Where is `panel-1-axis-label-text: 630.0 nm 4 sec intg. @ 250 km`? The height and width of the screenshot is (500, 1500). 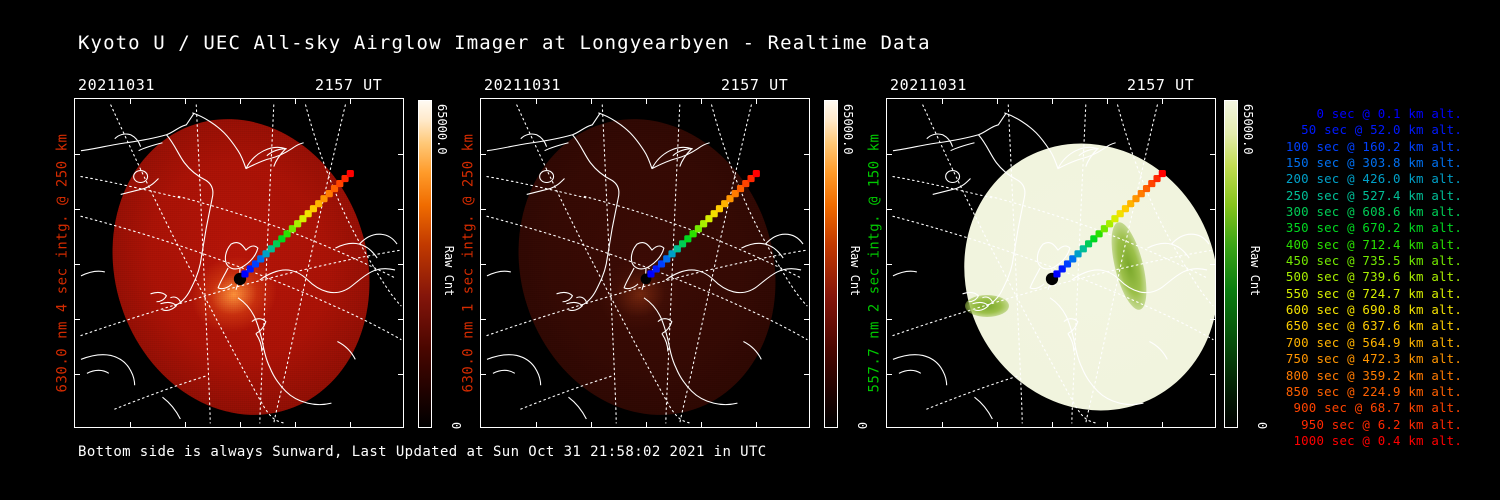
panel-1-axis-label-text: 630.0 nm 4 sec intg. @ 250 km is located at coordinates (62, 263).